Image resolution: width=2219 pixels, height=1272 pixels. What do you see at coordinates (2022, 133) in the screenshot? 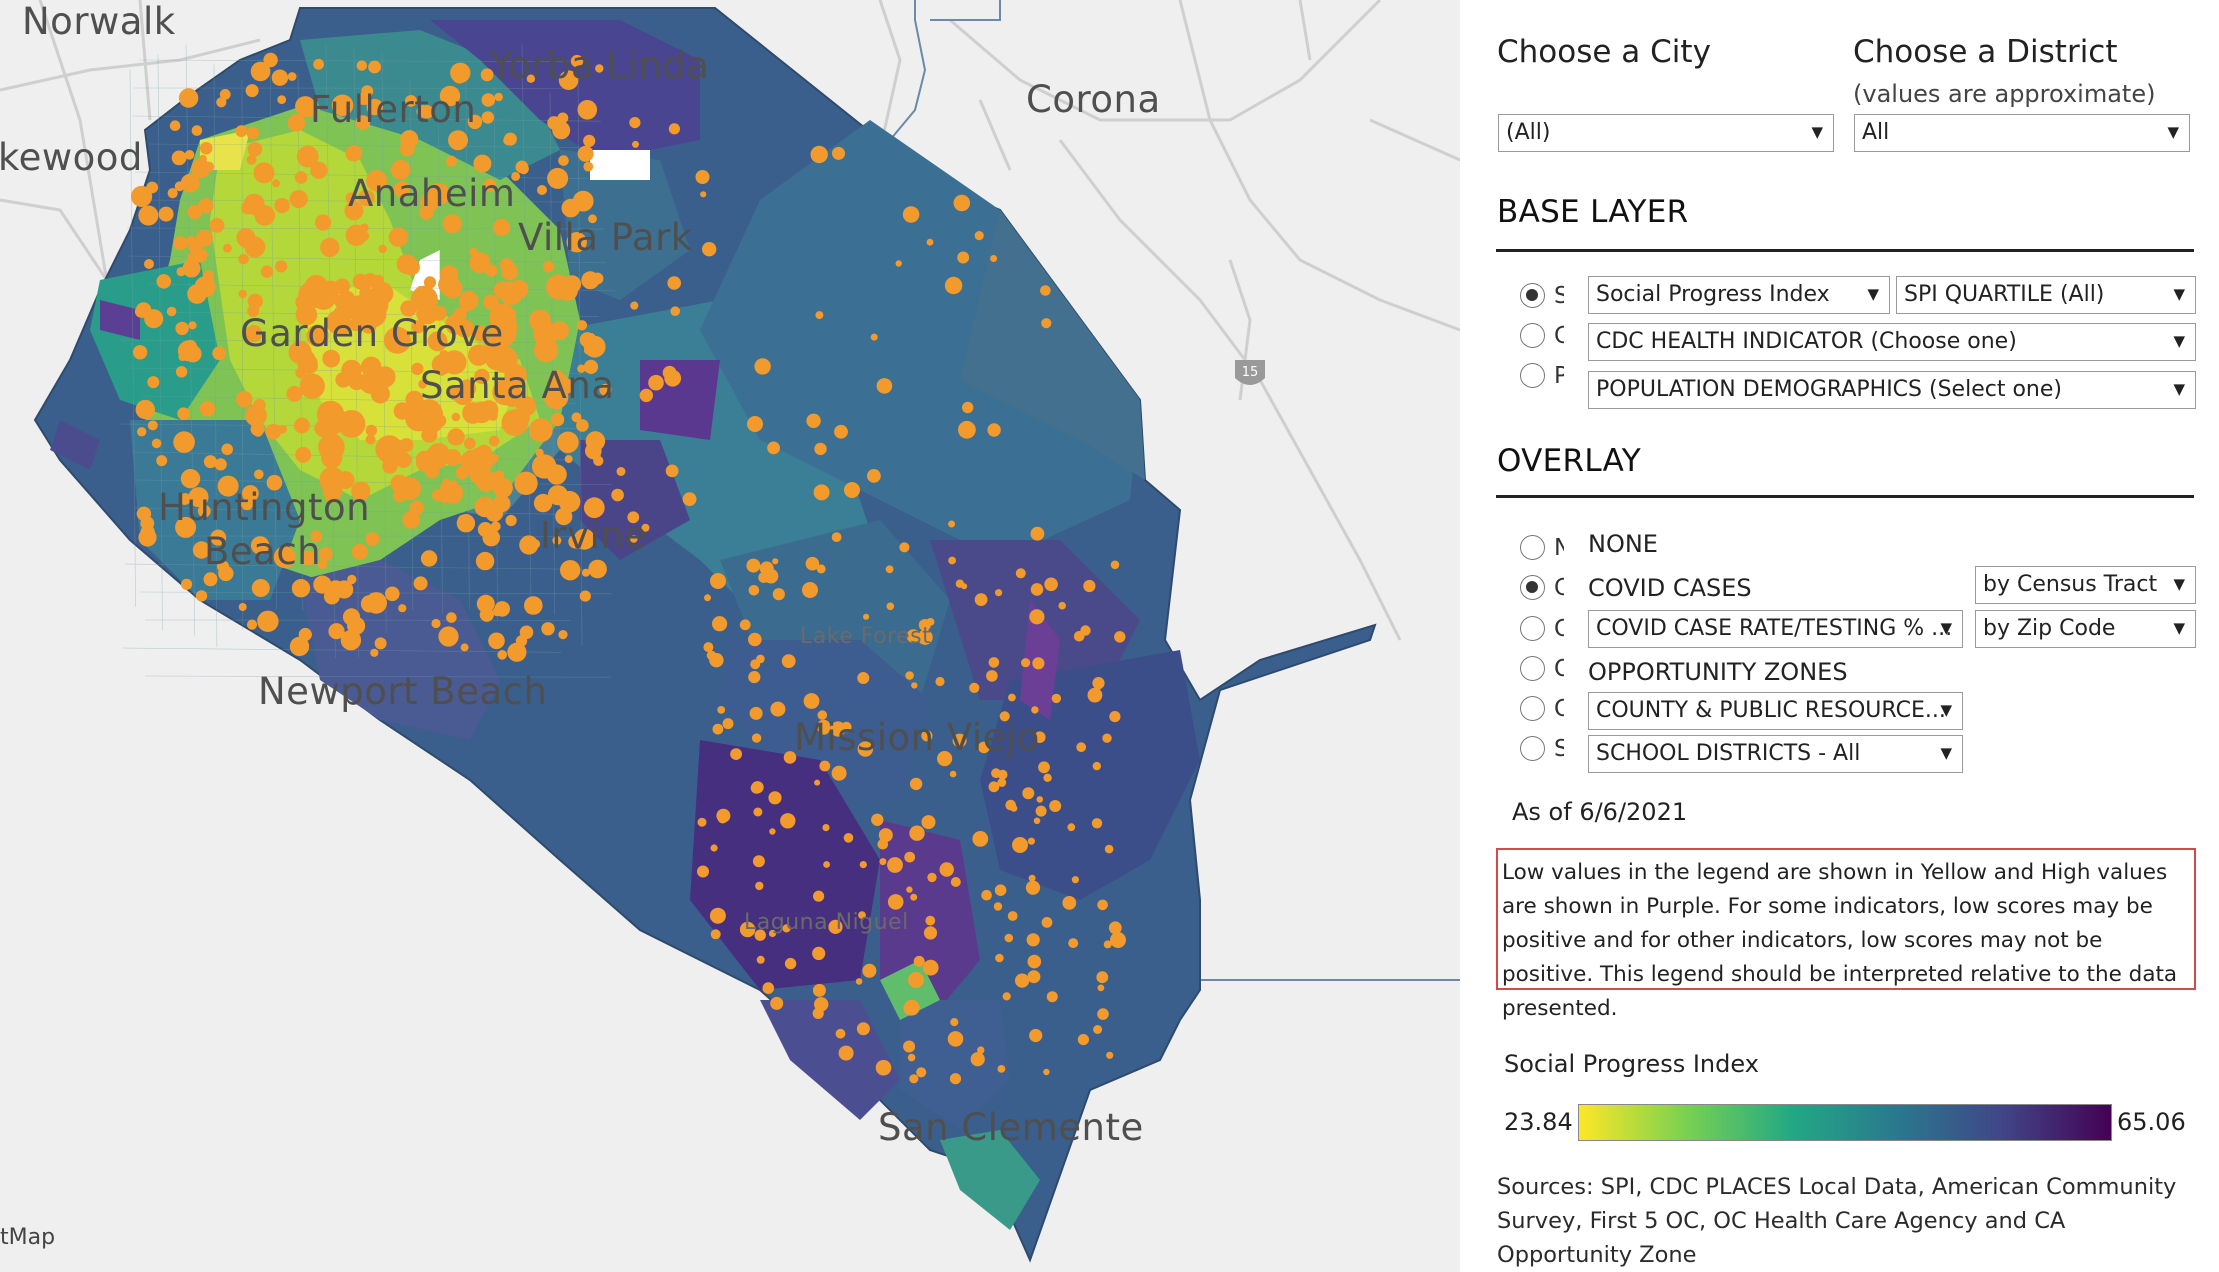
I see `district-dropdown: All ▼` at bounding box center [2022, 133].